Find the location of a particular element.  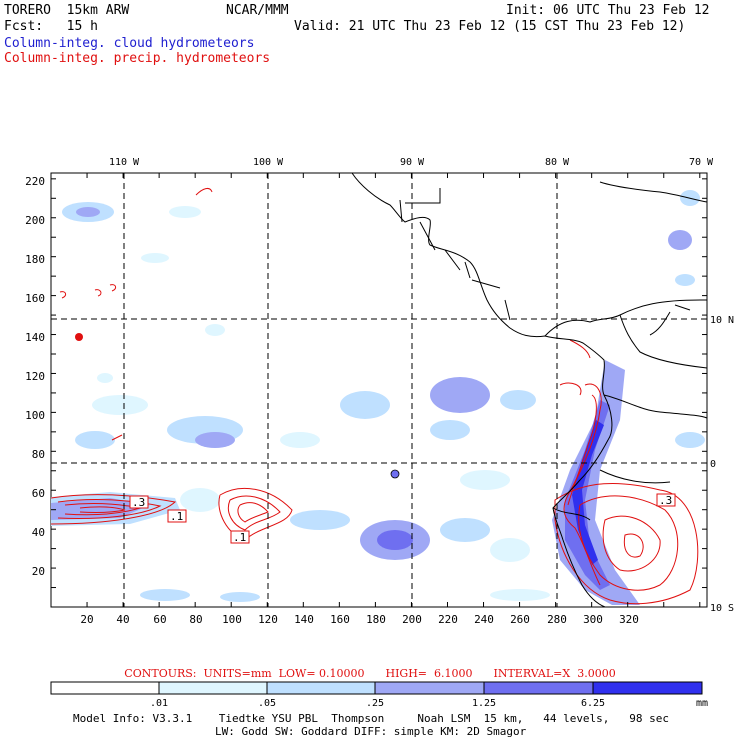

contour-label-boxes: .3 .1 .1 .3 is located at coordinates (402, 518).